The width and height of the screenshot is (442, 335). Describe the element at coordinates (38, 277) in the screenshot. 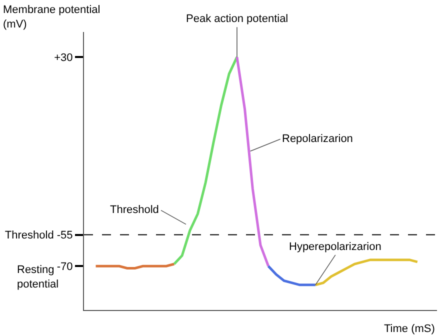

I see `text: Resting potential` at that location.